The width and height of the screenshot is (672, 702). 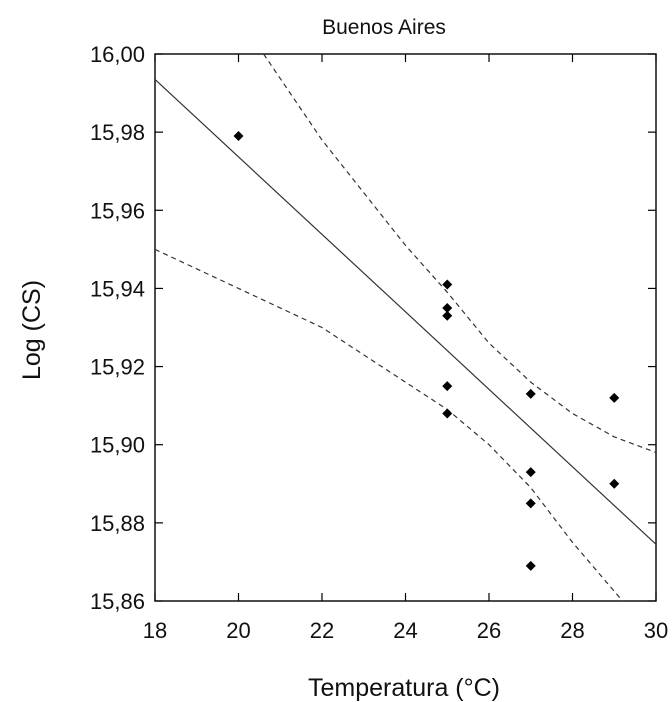 I want to click on y-tick-label: 15,90, so click(x=117, y=445).